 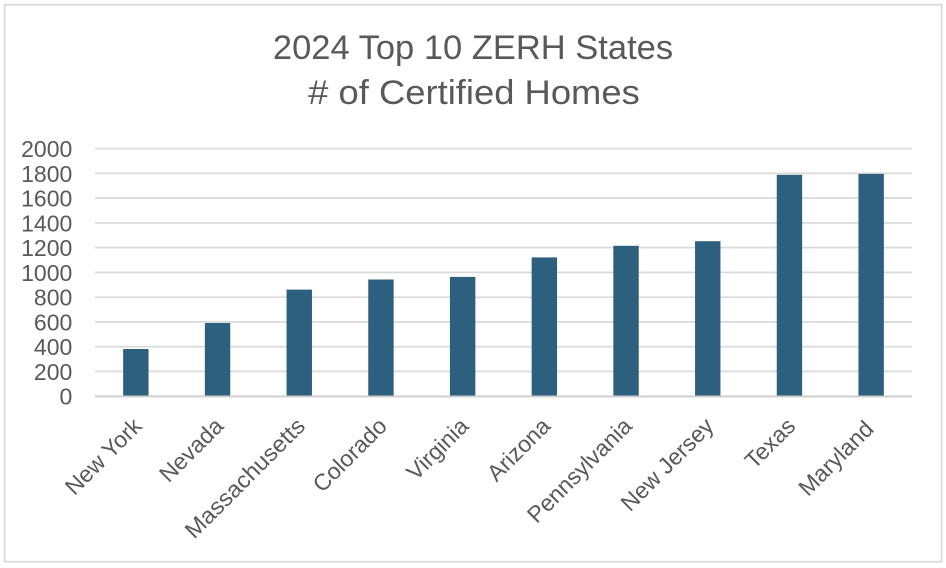 What do you see at coordinates (473, 48) in the screenshot?
I see `svg-text: 2024 Top 10 ZERH States` at bounding box center [473, 48].